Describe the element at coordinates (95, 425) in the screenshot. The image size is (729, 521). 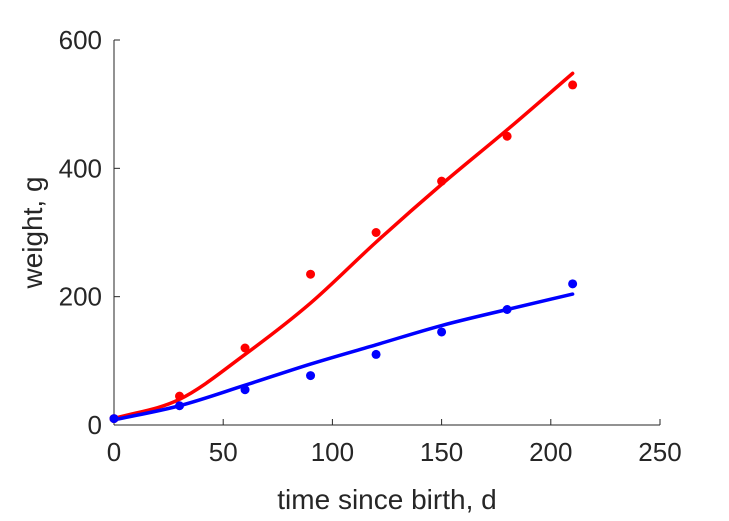
I see `y-tick-label: 0` at that location.